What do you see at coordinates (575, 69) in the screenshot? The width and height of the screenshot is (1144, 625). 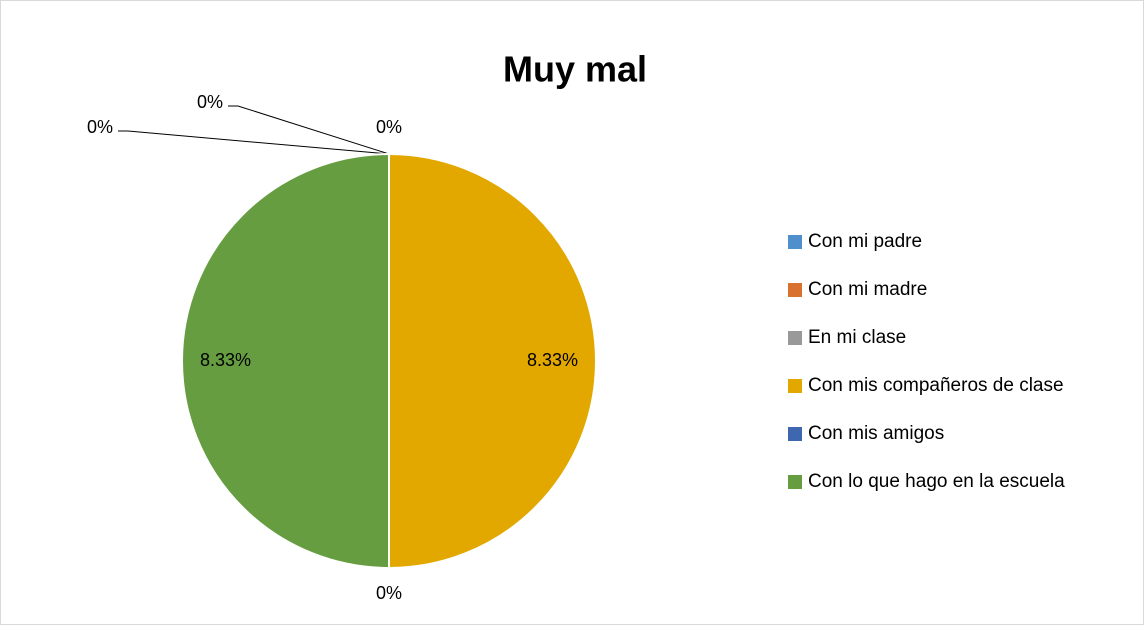 I see `chart-title: Muy mal` at bounding box center [575, 69].